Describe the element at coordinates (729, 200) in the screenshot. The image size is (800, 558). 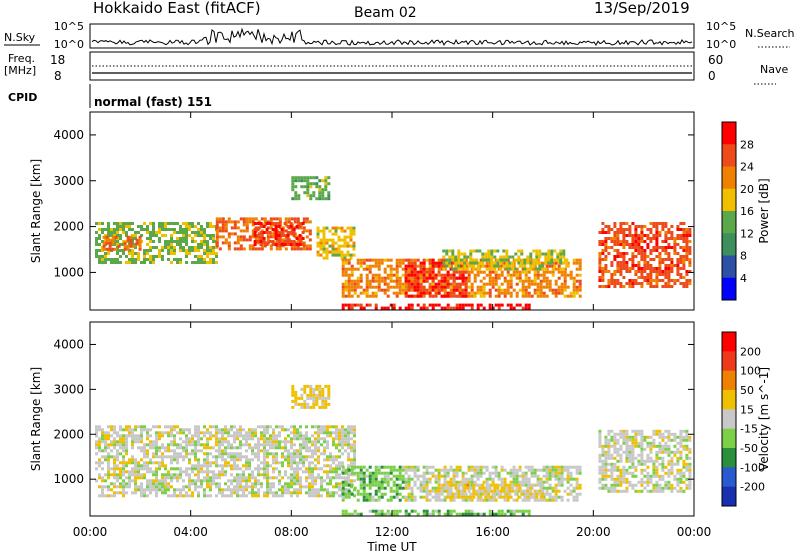
I see `colorbar-segment` at that location.